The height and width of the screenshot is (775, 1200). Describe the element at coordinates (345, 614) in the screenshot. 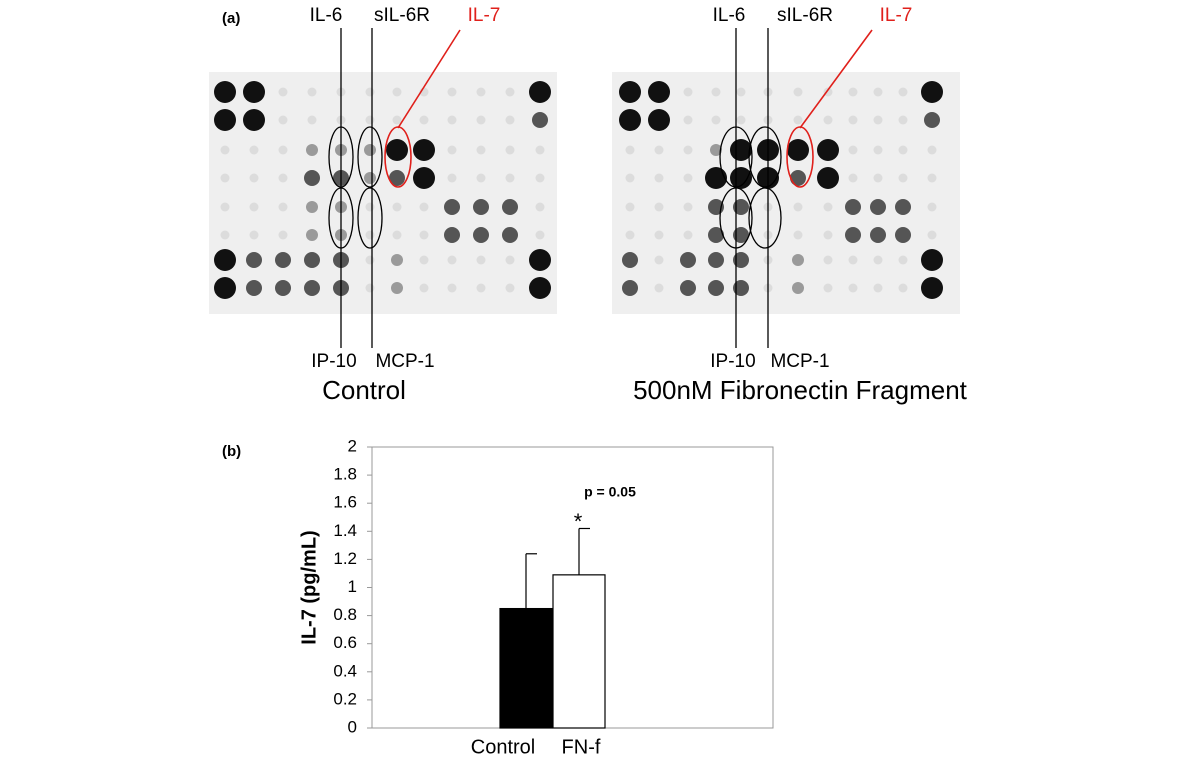

I see `y-tick-label: 0.8` at that location.